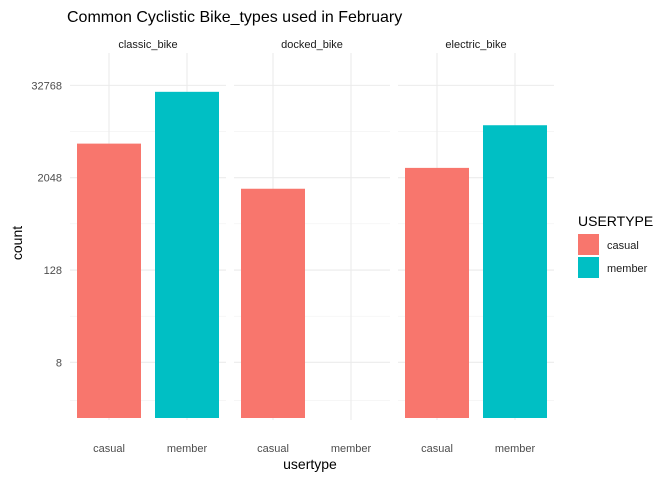 The image size is (672, 480). I want to click on y-tick-label: 2048, so click(50, 179).